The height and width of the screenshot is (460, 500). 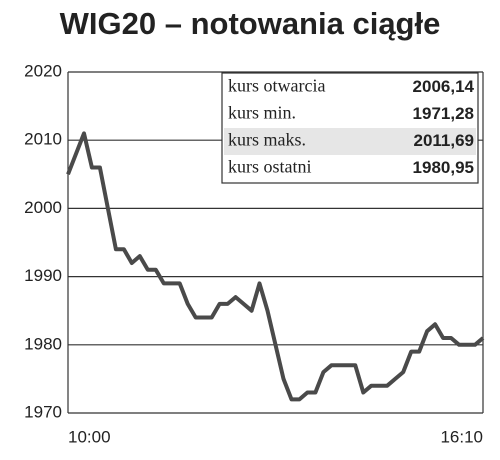 What do you see at coordinates (89, 436) in the screenshot?
I see `x-tick-label: 10:00` at bounding box center [89, 436].